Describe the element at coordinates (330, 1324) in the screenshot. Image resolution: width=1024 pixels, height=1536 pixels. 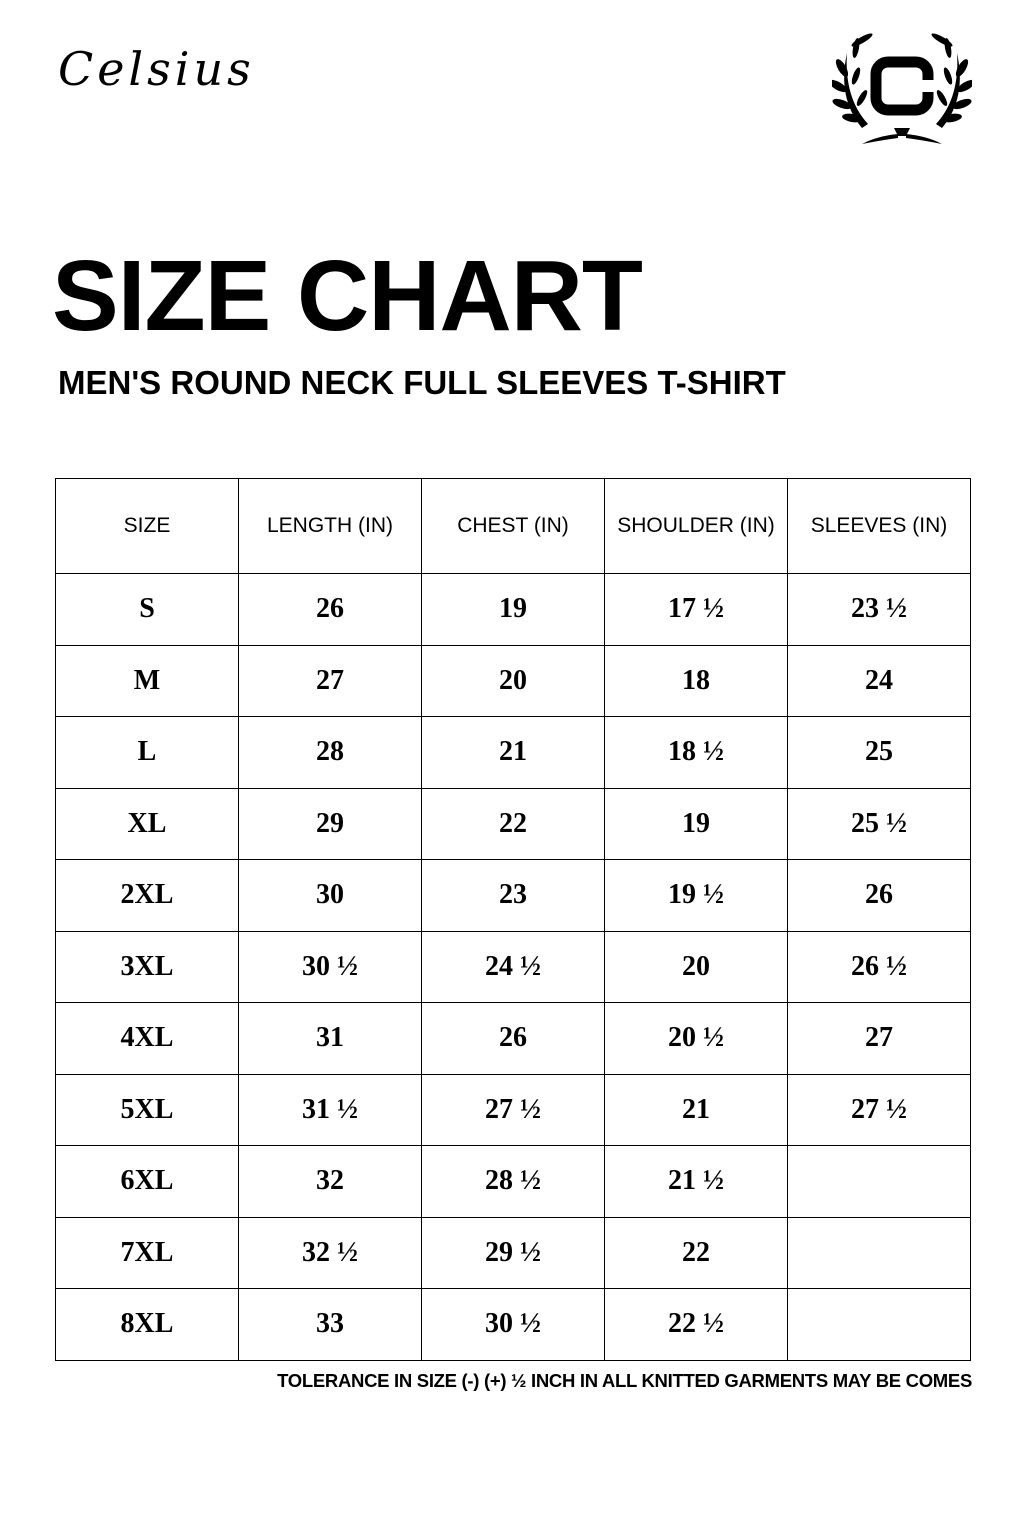
I see `cell-length: 33` at that location.